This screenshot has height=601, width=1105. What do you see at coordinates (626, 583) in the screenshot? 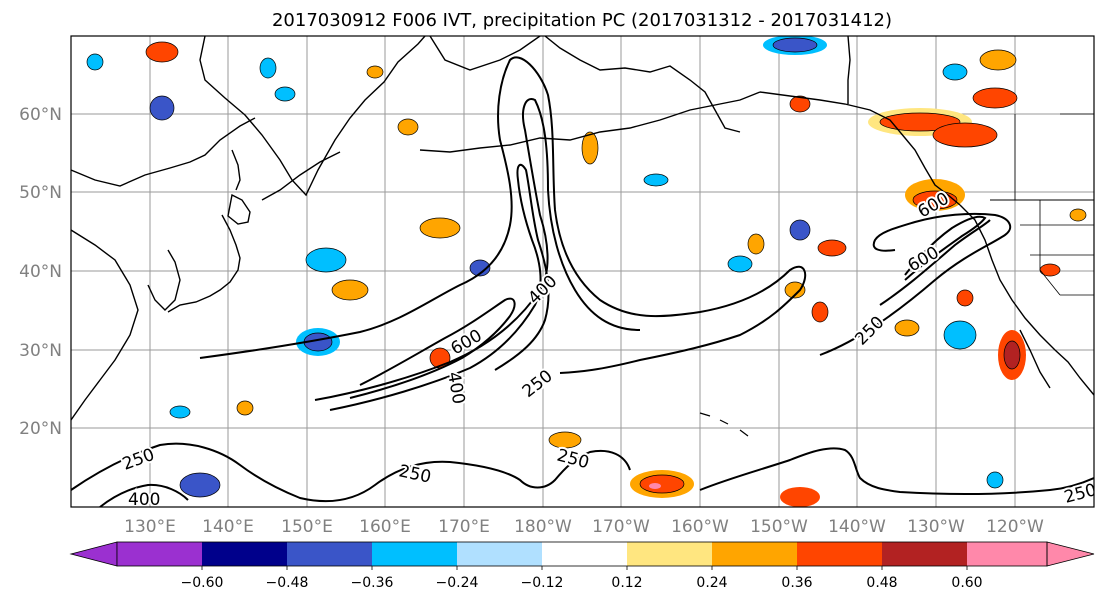
I see `colorbar-tick-label: 0.12` at bounding box center [626, 583].